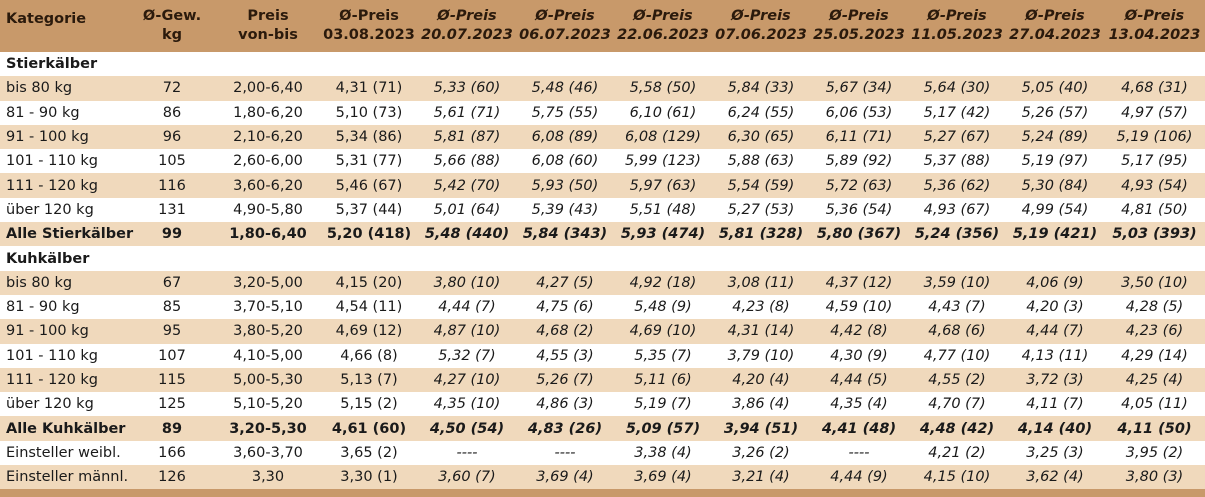 Image resolution: width=1205 pixels, height=497 pixels. I want to click on price-range-cell: 3,60-3,70, so click(268, 452).